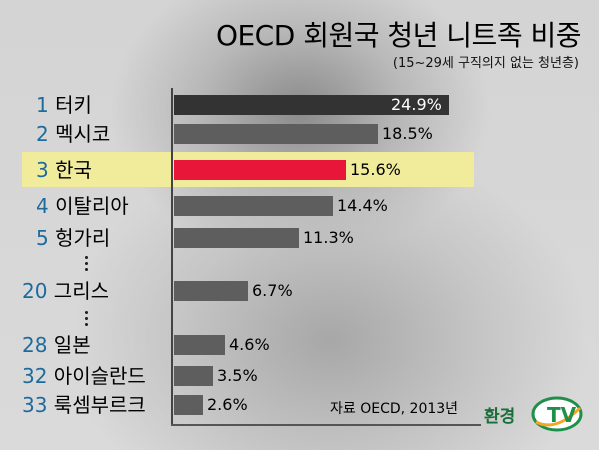 This screenshot has width=599, height=450. I want to click on channel-logo: TV 환경, so click(534, 414).